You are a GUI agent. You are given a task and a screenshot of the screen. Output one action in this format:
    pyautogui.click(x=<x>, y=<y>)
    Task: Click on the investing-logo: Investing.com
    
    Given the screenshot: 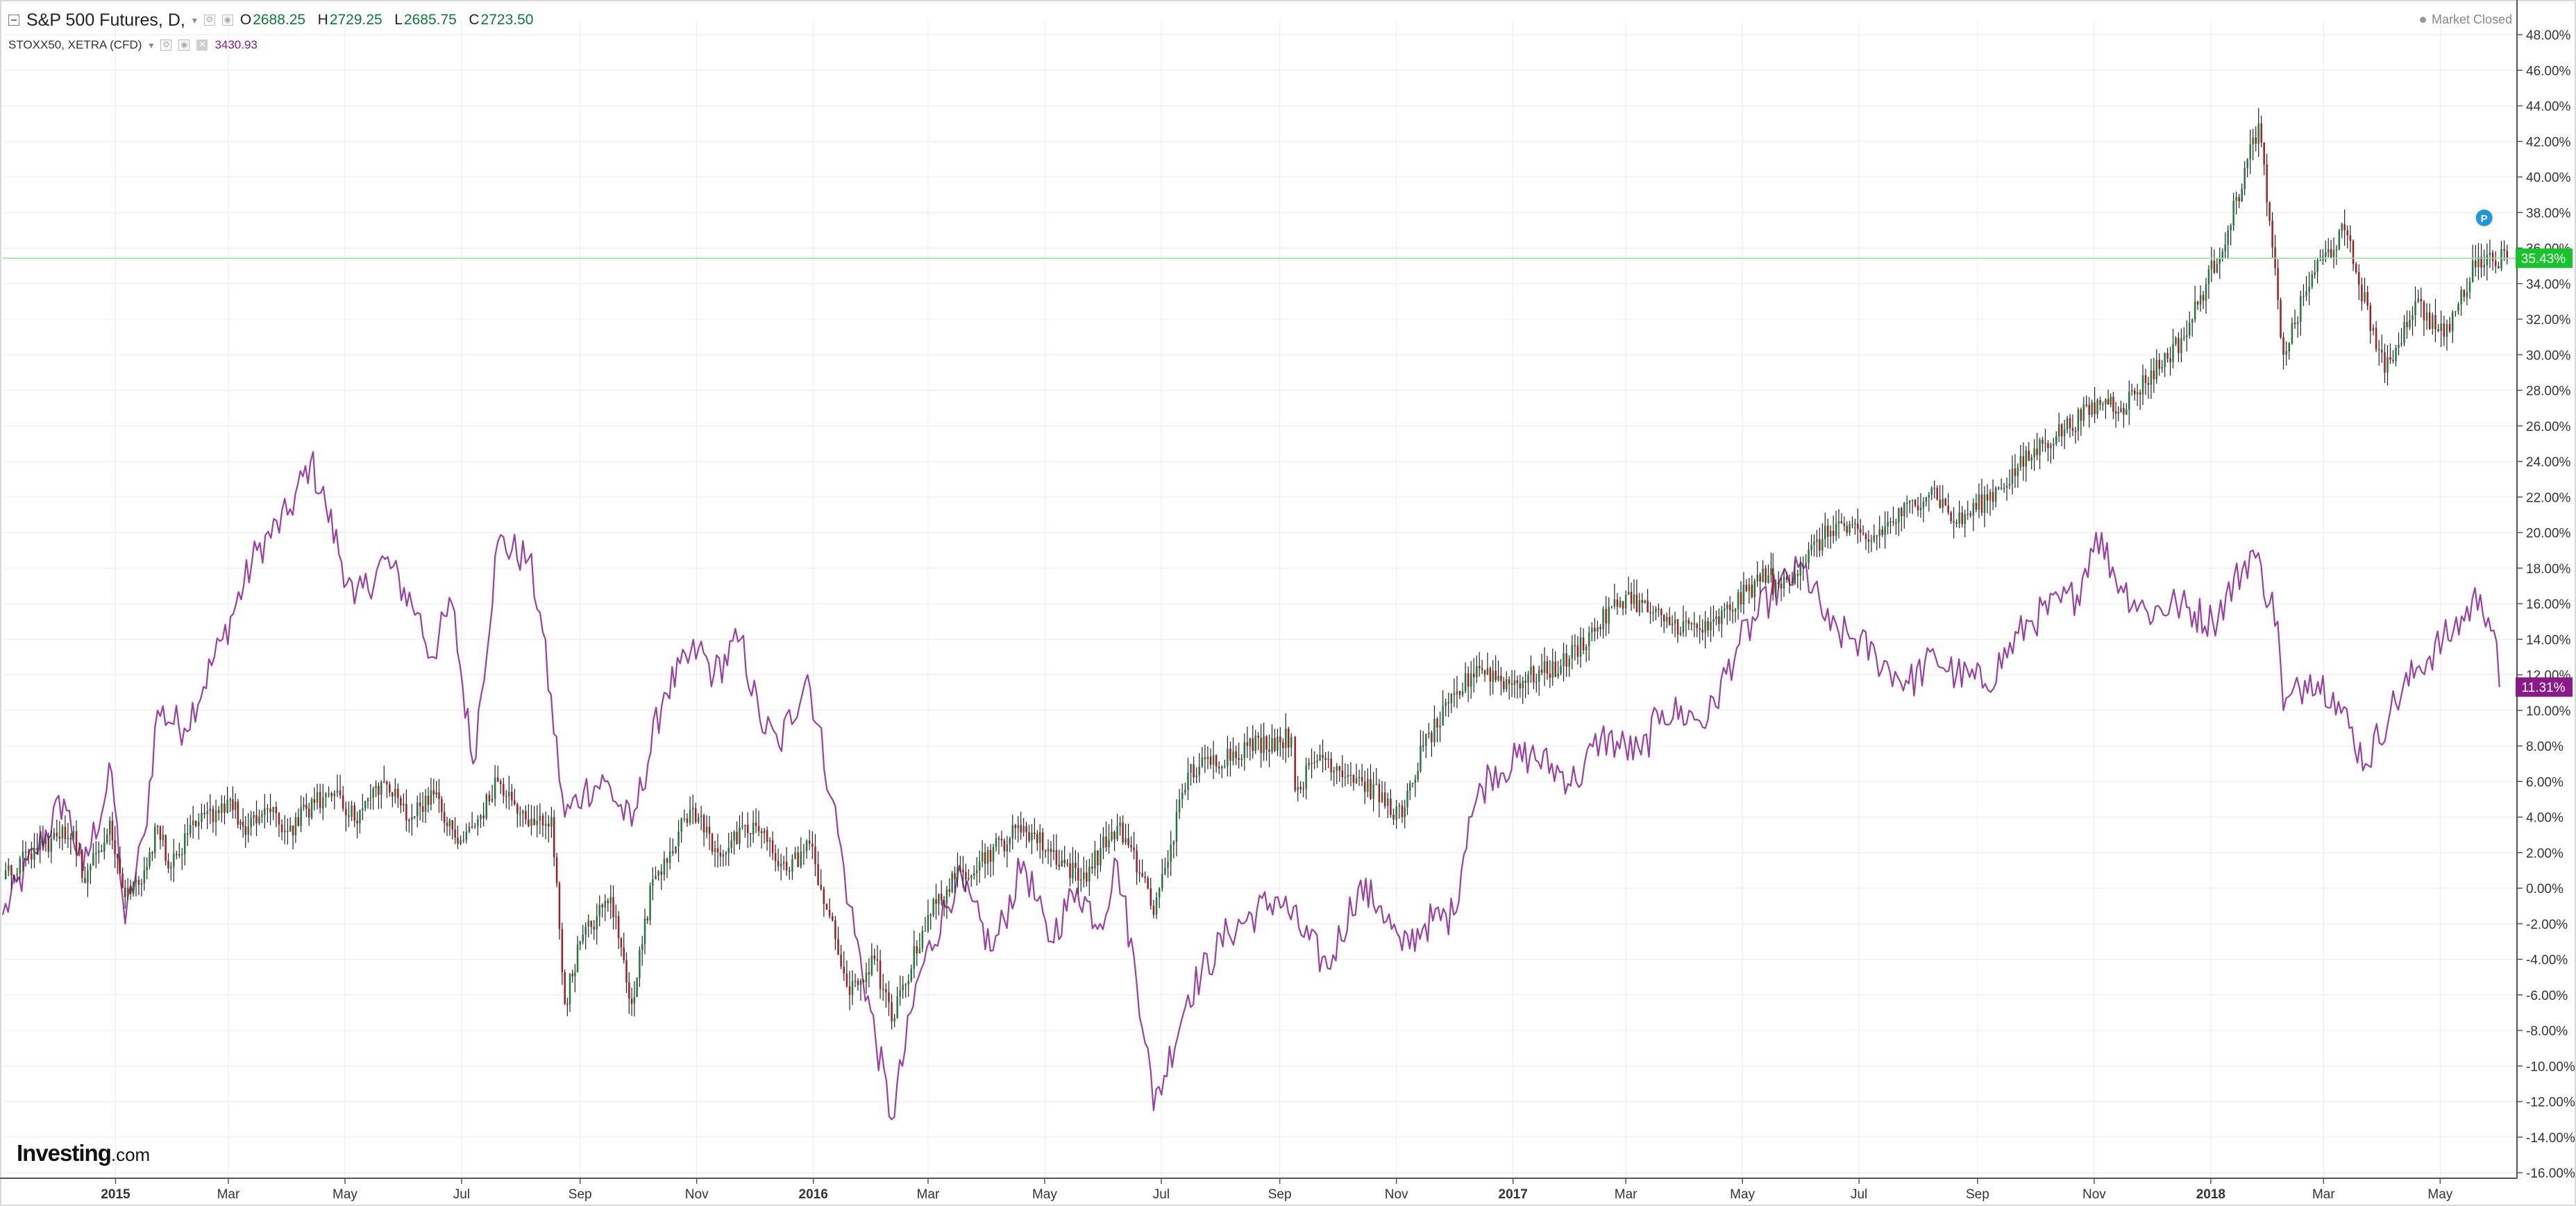 What is the action you would take?
    pyautogui.click(x=83, y=1153)
    